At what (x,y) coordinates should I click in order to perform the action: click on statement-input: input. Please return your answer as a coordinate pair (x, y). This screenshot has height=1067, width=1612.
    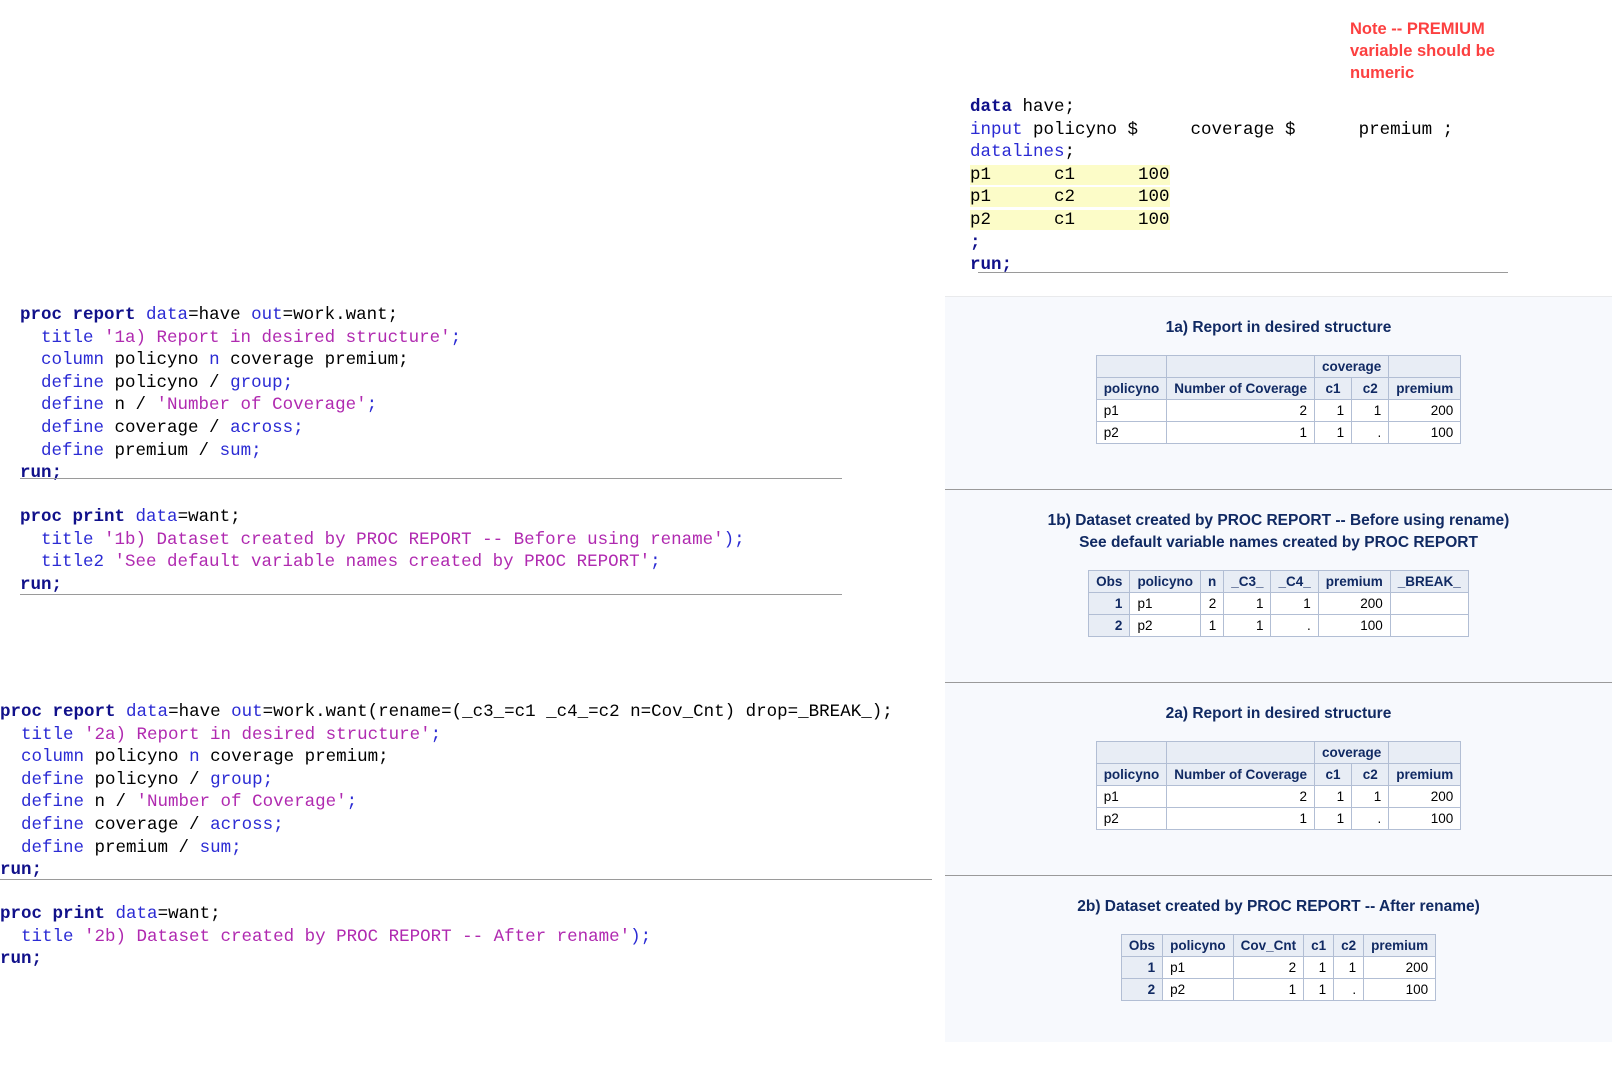
    Looking at the image, I should click on (996, 129).